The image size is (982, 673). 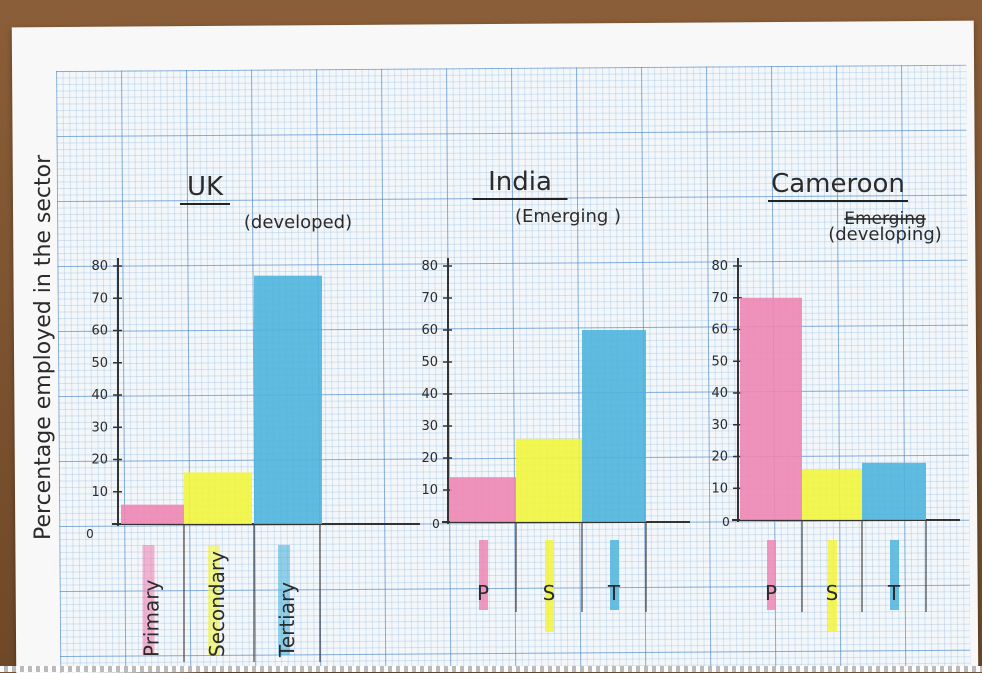 I want to click on category-label-1-1: Primary, so click(x=152, y=618).